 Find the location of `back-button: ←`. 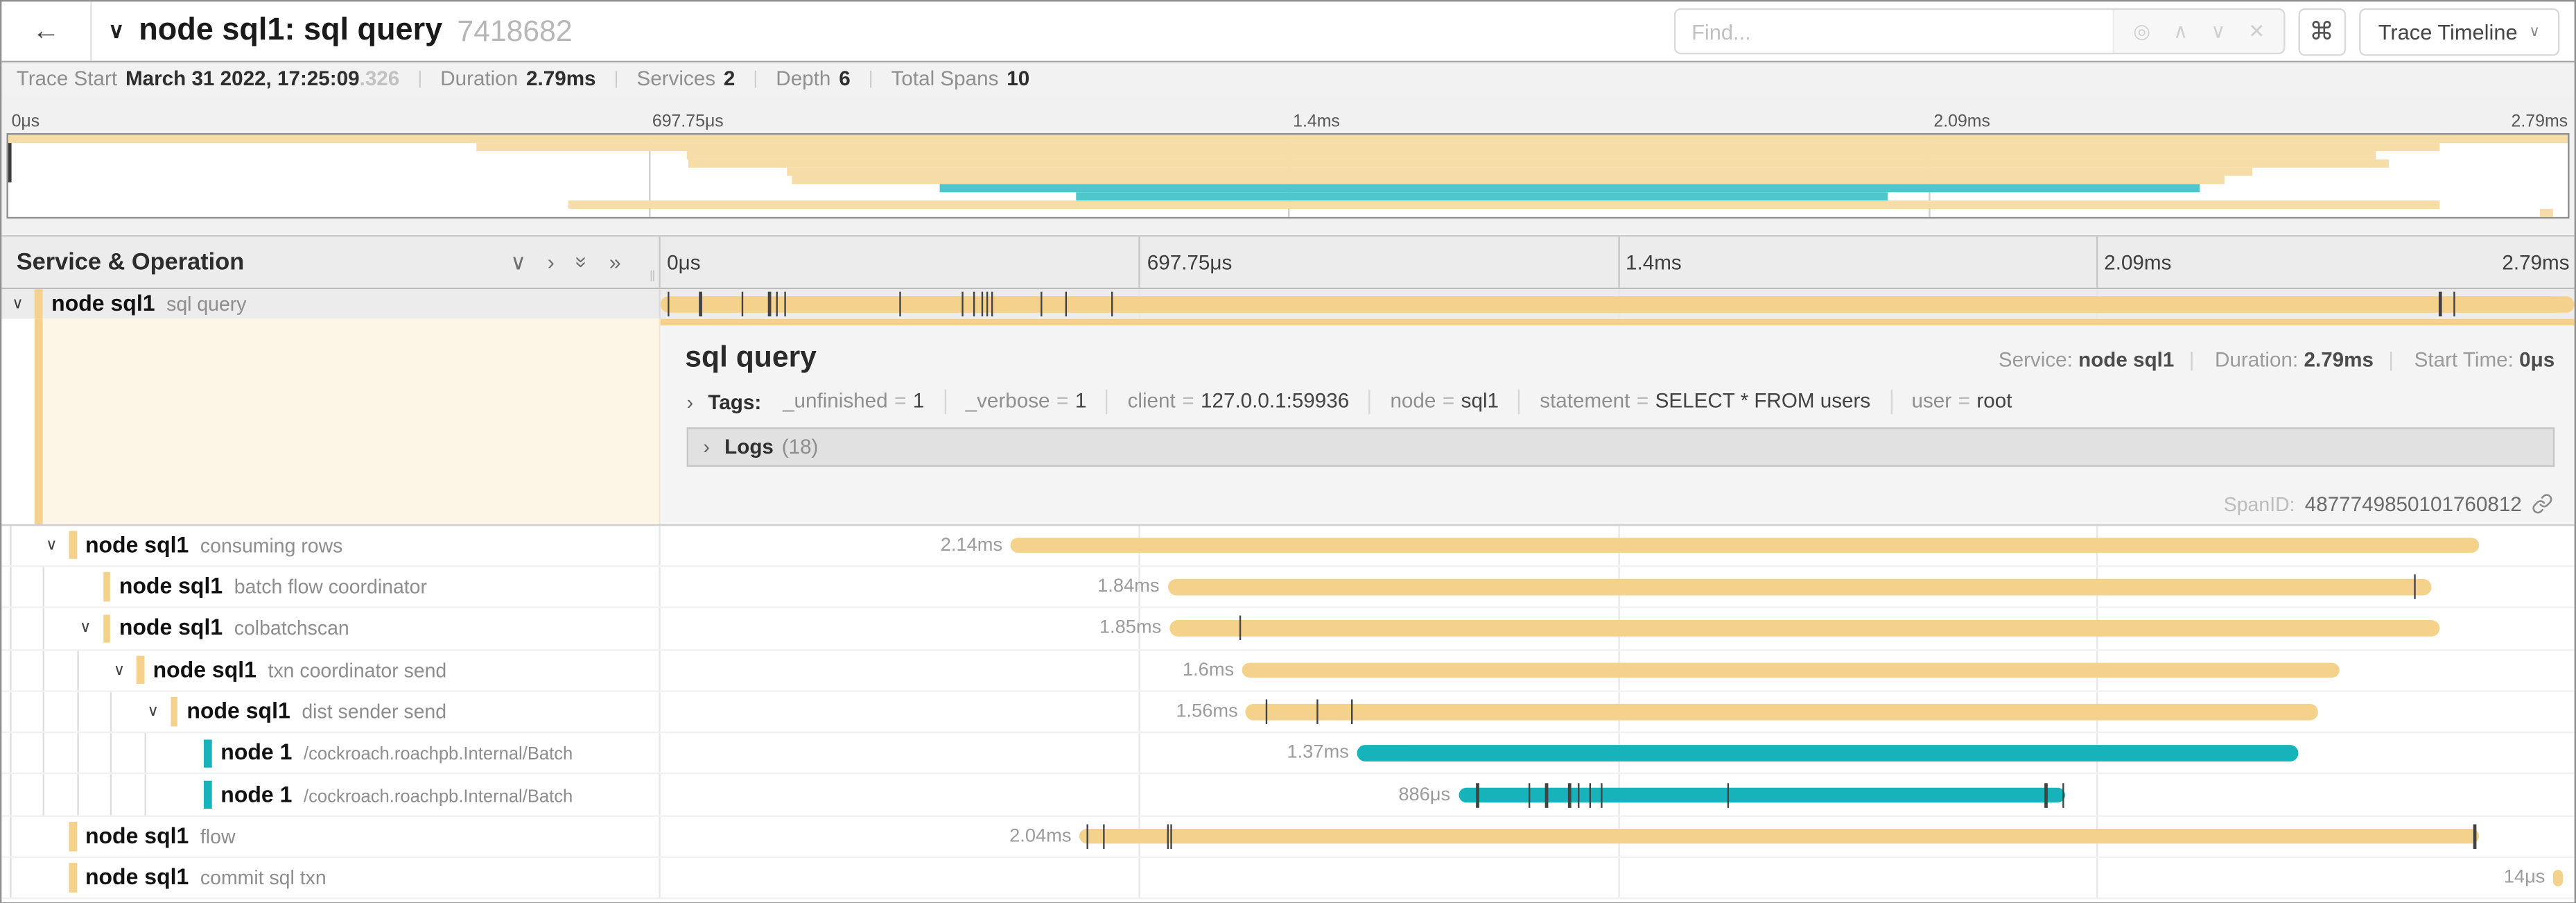

back-button: ← is located at coordinates (46, 31).